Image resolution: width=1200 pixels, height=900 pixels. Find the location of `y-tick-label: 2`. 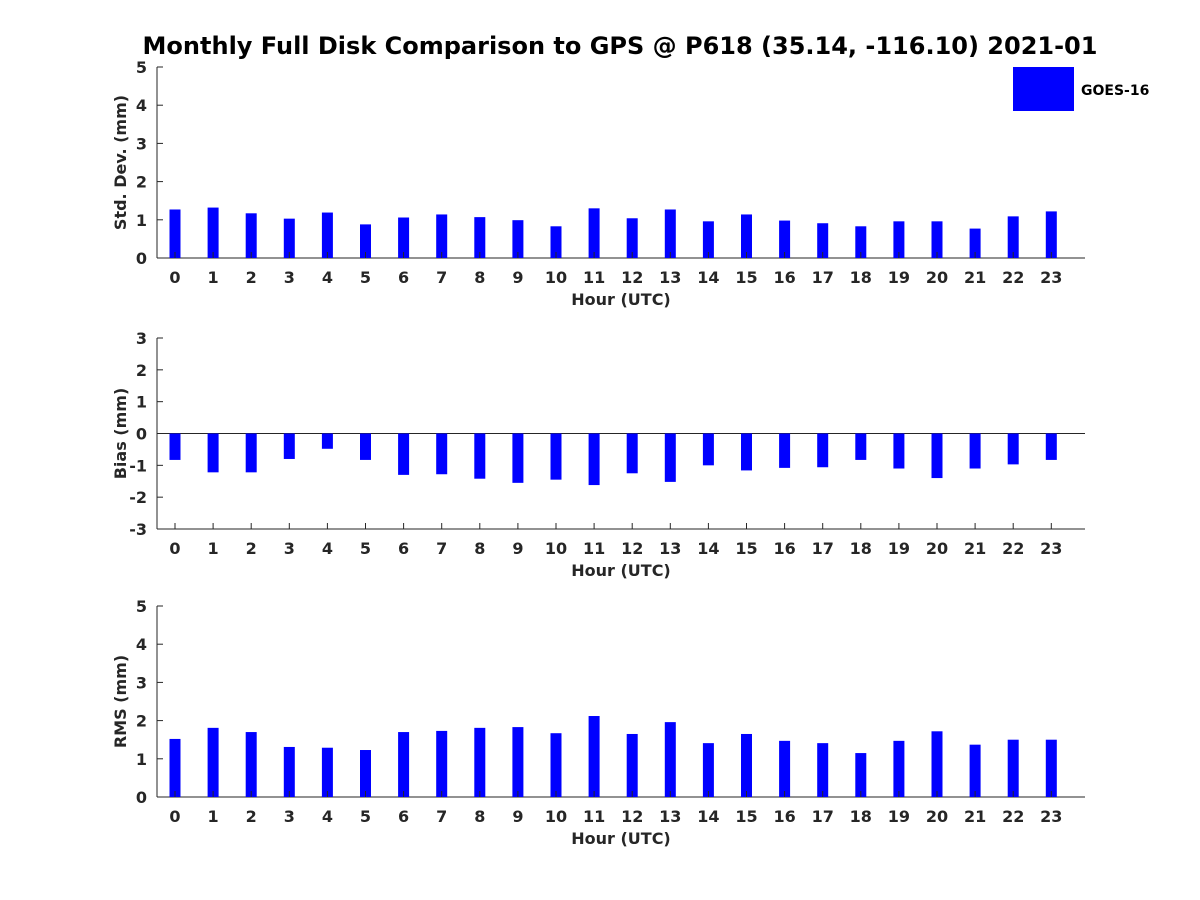

y-tick-label: 2 is located at coordinates (141, 370).